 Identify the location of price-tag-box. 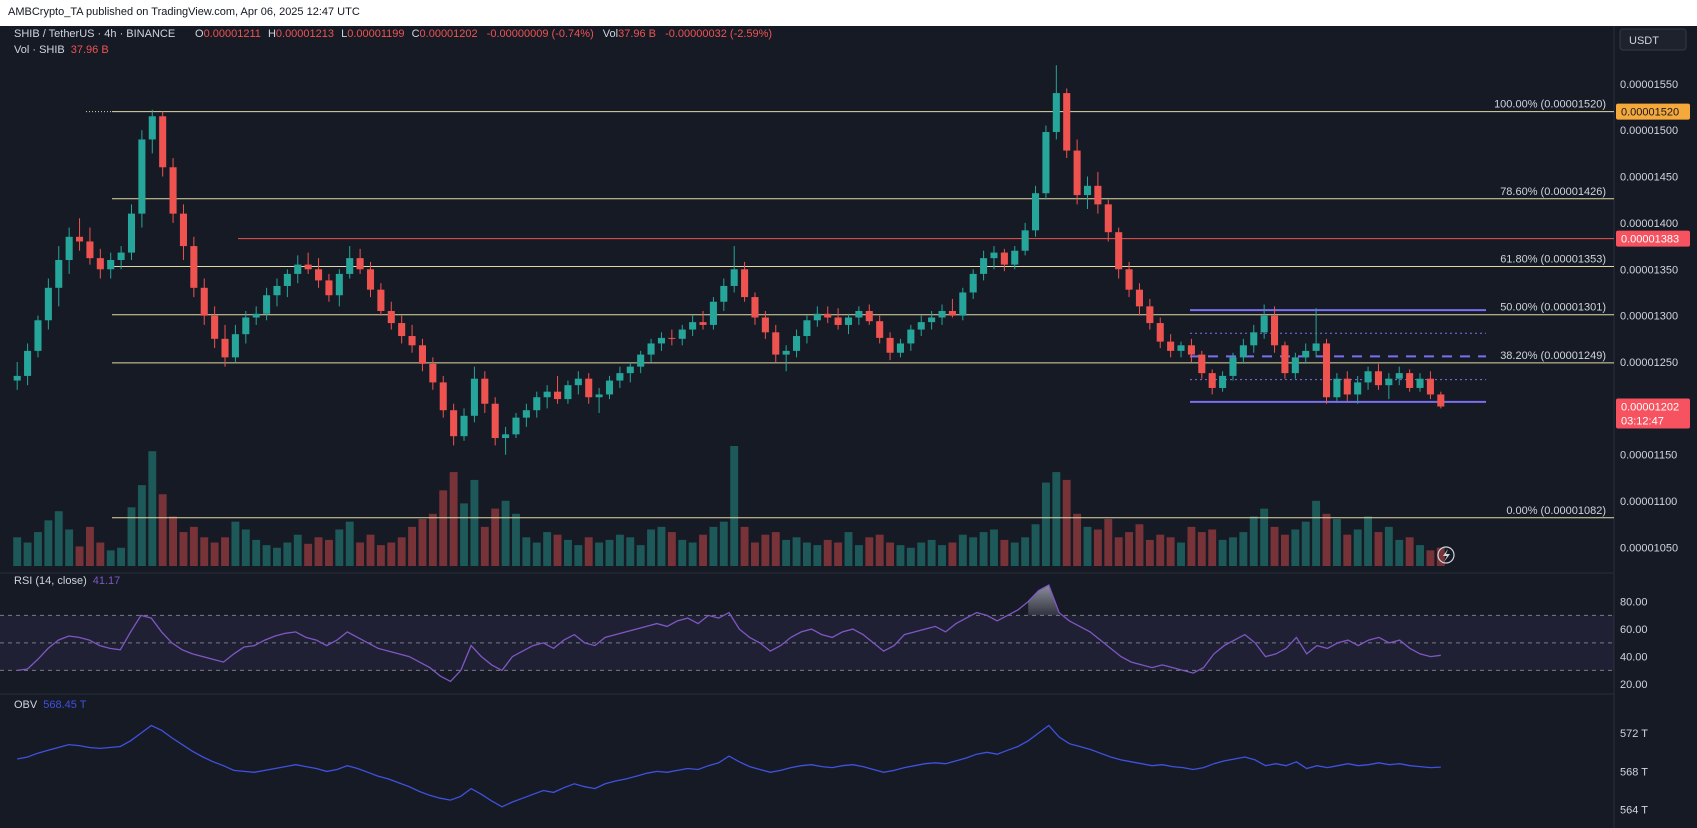
(1653, 111).